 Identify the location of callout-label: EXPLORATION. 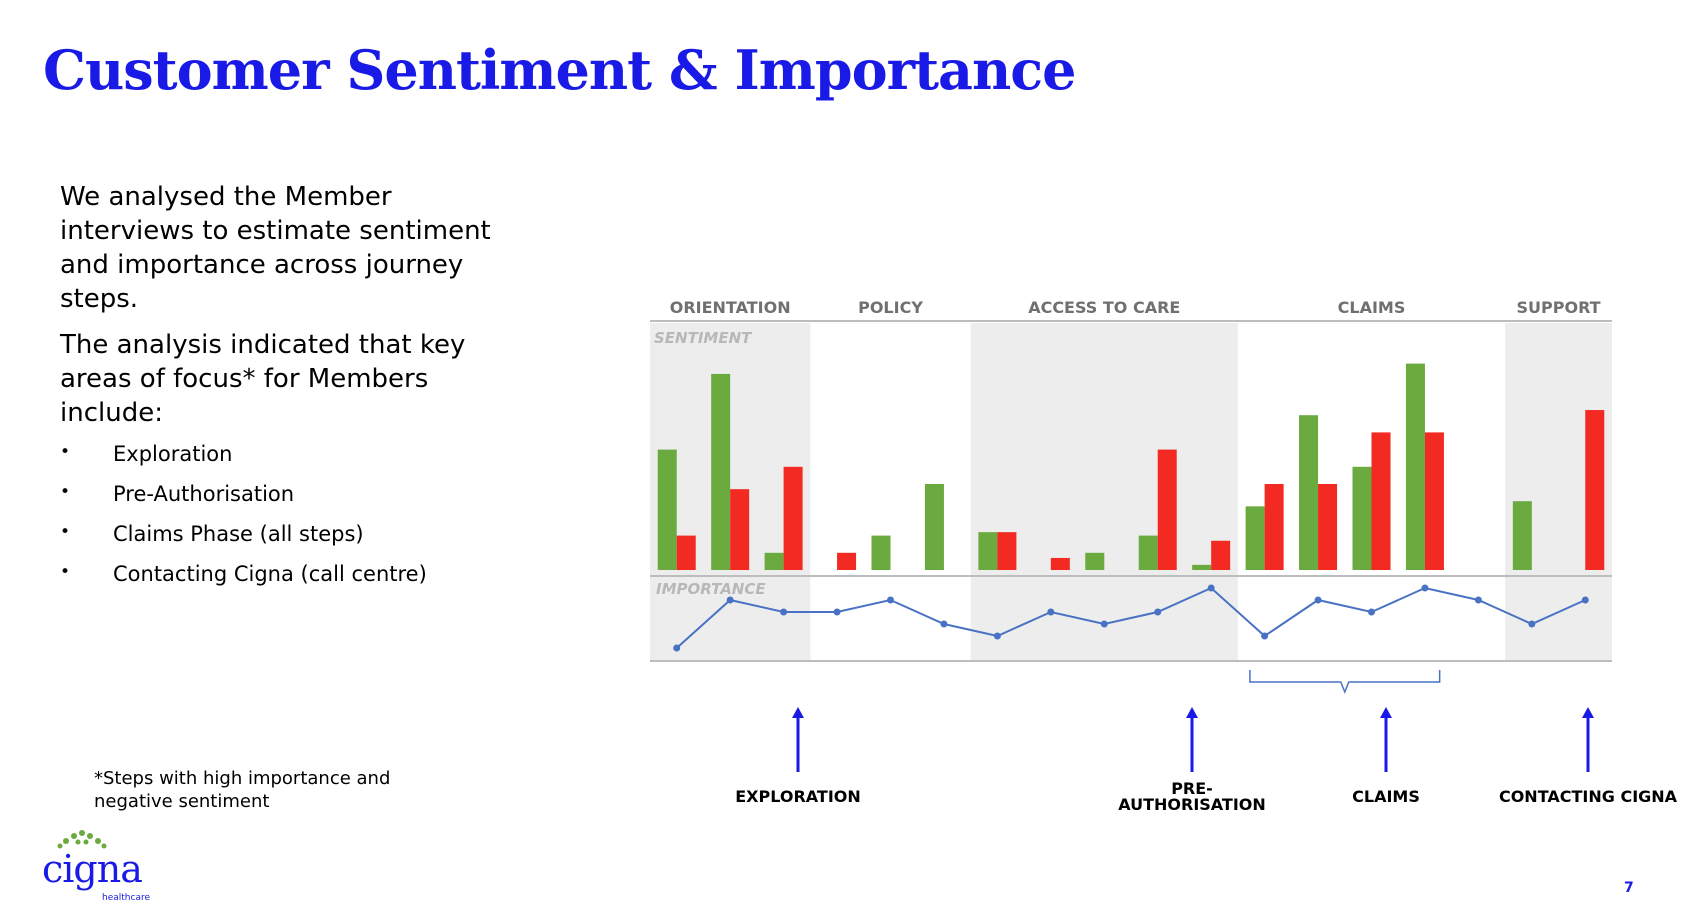
(798, 796).